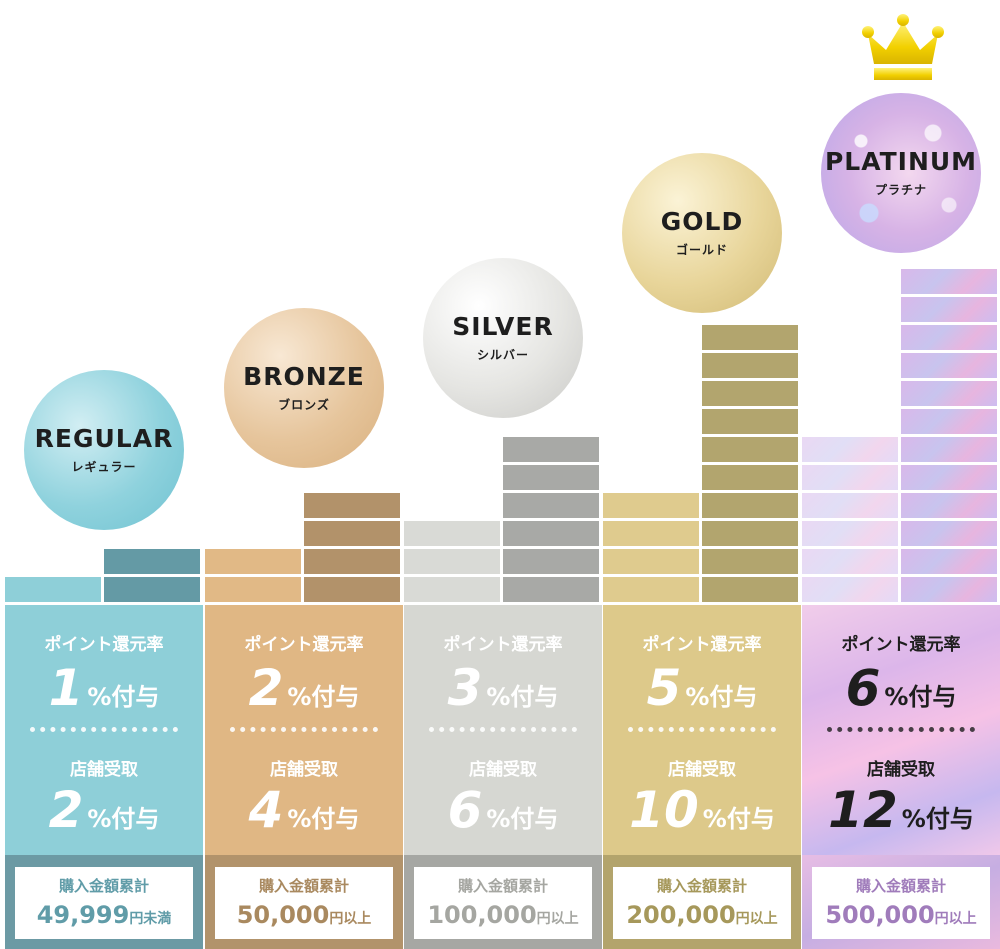  I want to click on tier-badge: PLATINUM プラチナ, so click(901, 173).